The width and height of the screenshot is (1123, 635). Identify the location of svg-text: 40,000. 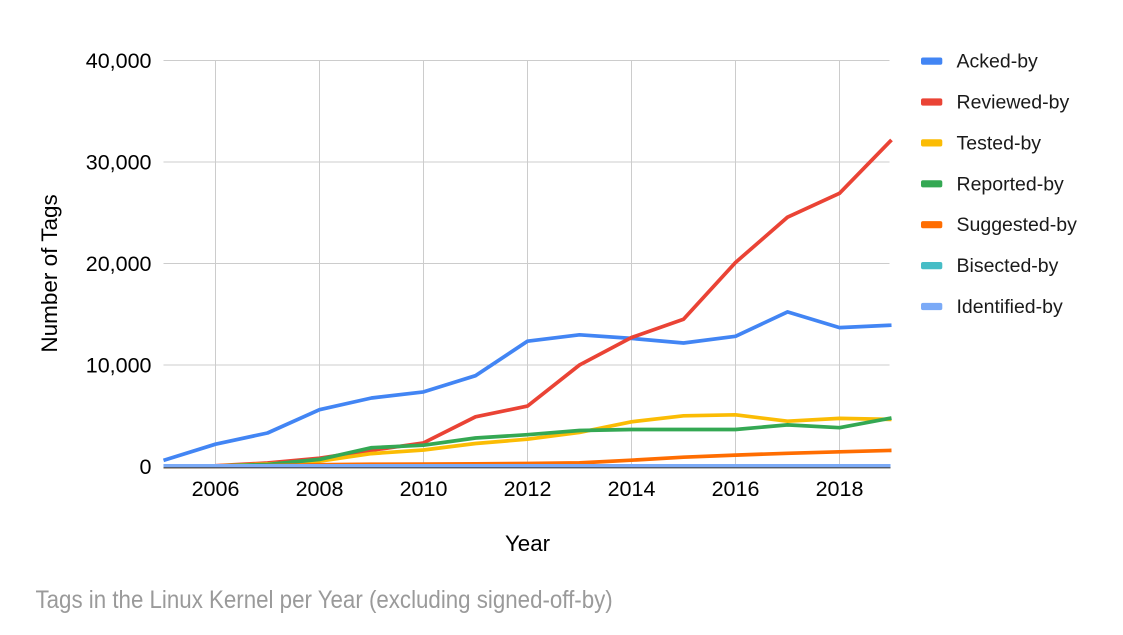
(119, 61).